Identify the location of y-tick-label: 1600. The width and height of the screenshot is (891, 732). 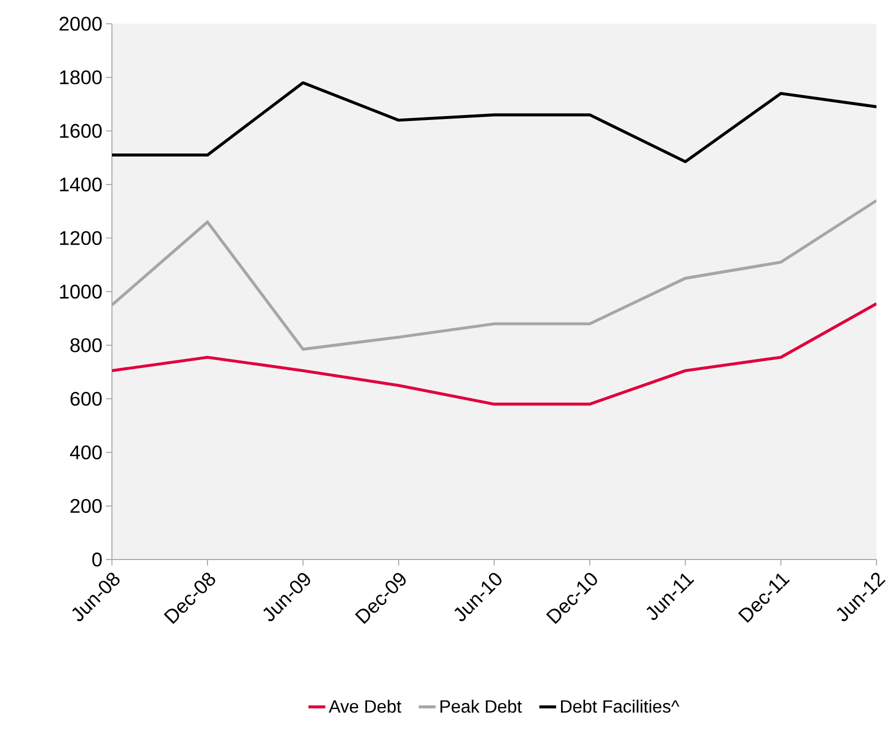
(81, 131).